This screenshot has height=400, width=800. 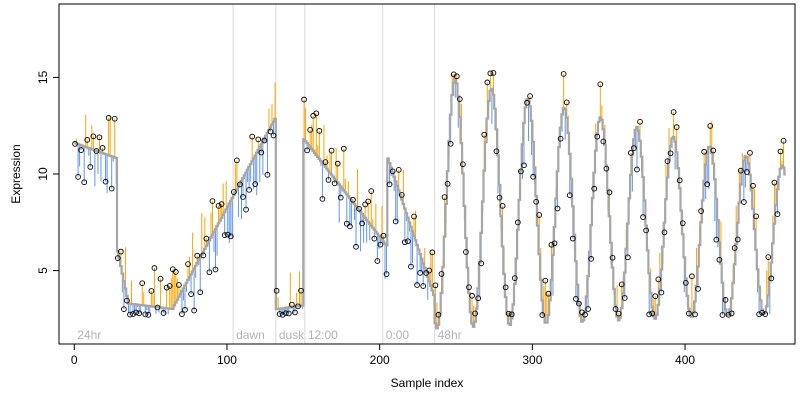 I want to click on y-tick-label: 5, so click(x=43, y=270).